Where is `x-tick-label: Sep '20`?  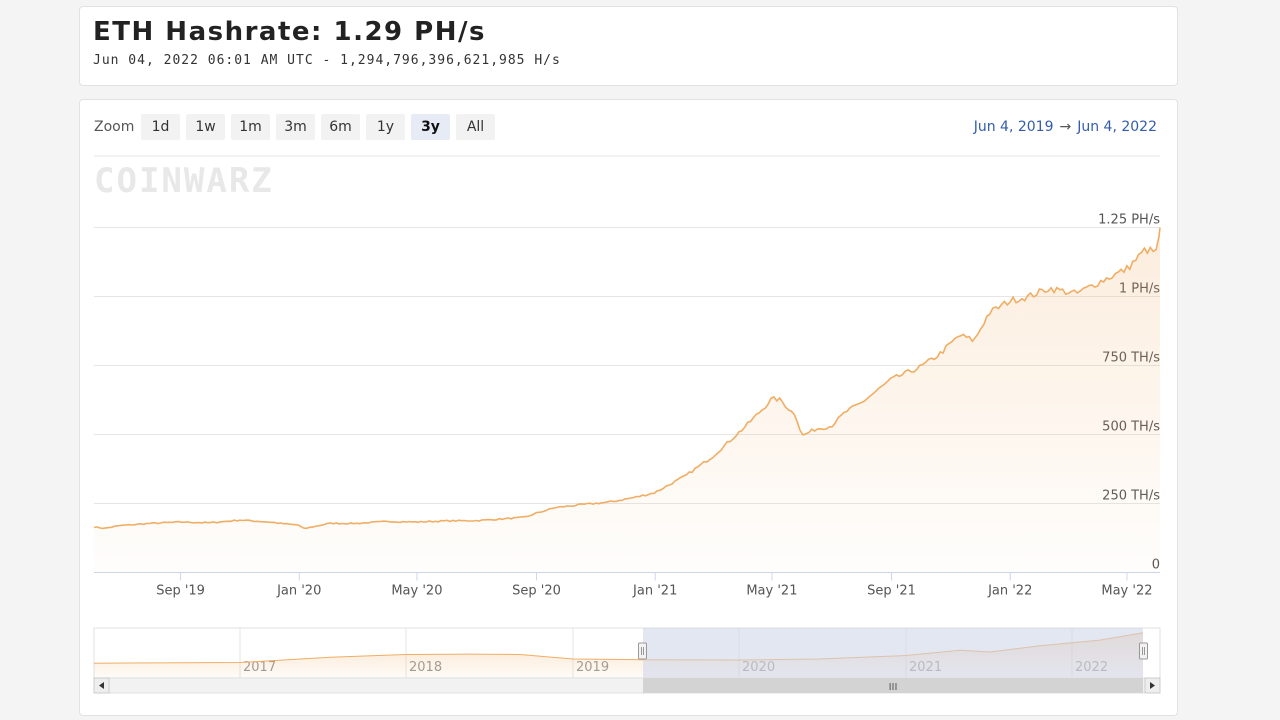
x-tick-label: Sep '20 is located at coordinates (536, 591).